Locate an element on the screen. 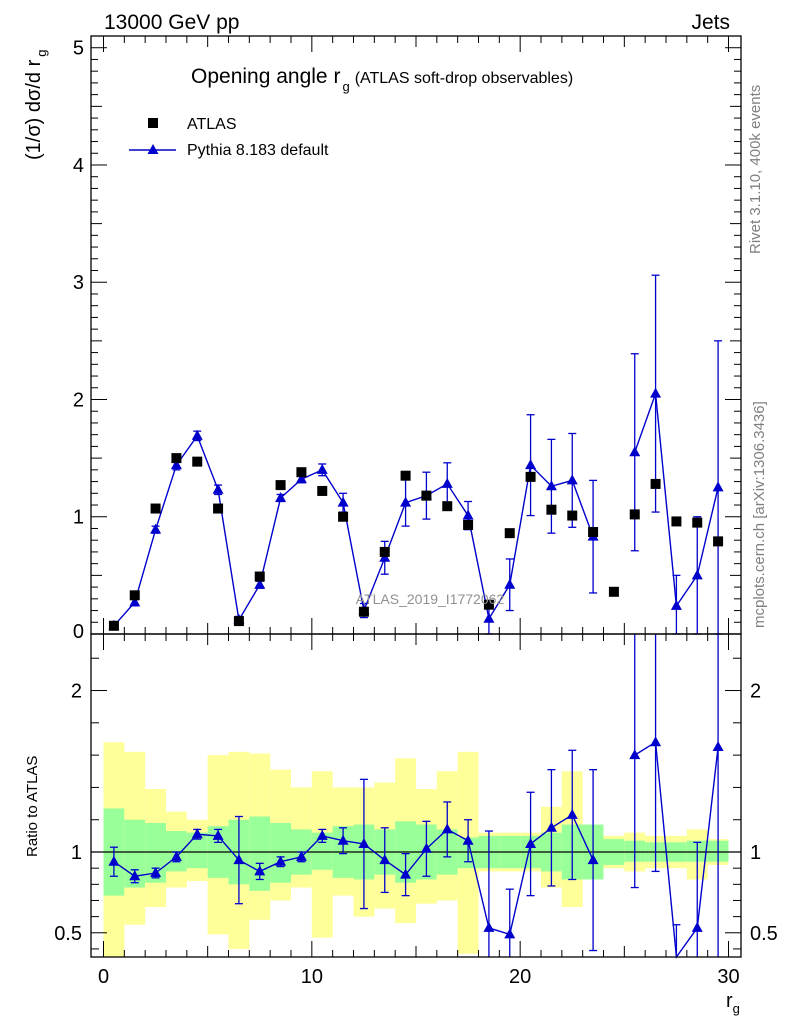 Image resolution: width=786 pixels, height=1024 pixels. top-ytick-label-2: 2 is located at coordinates (78, 400).